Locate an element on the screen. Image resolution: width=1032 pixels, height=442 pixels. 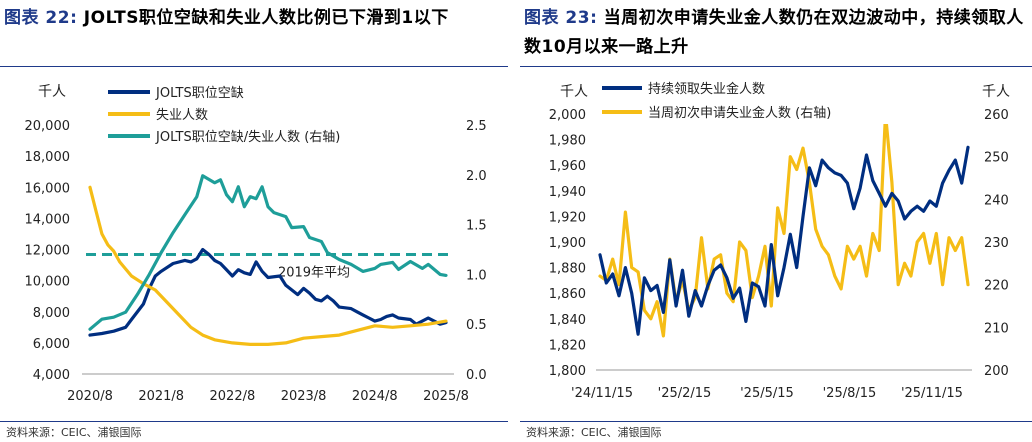
left-figure-tag: 图表 22: is located at coordinates (41, 18).